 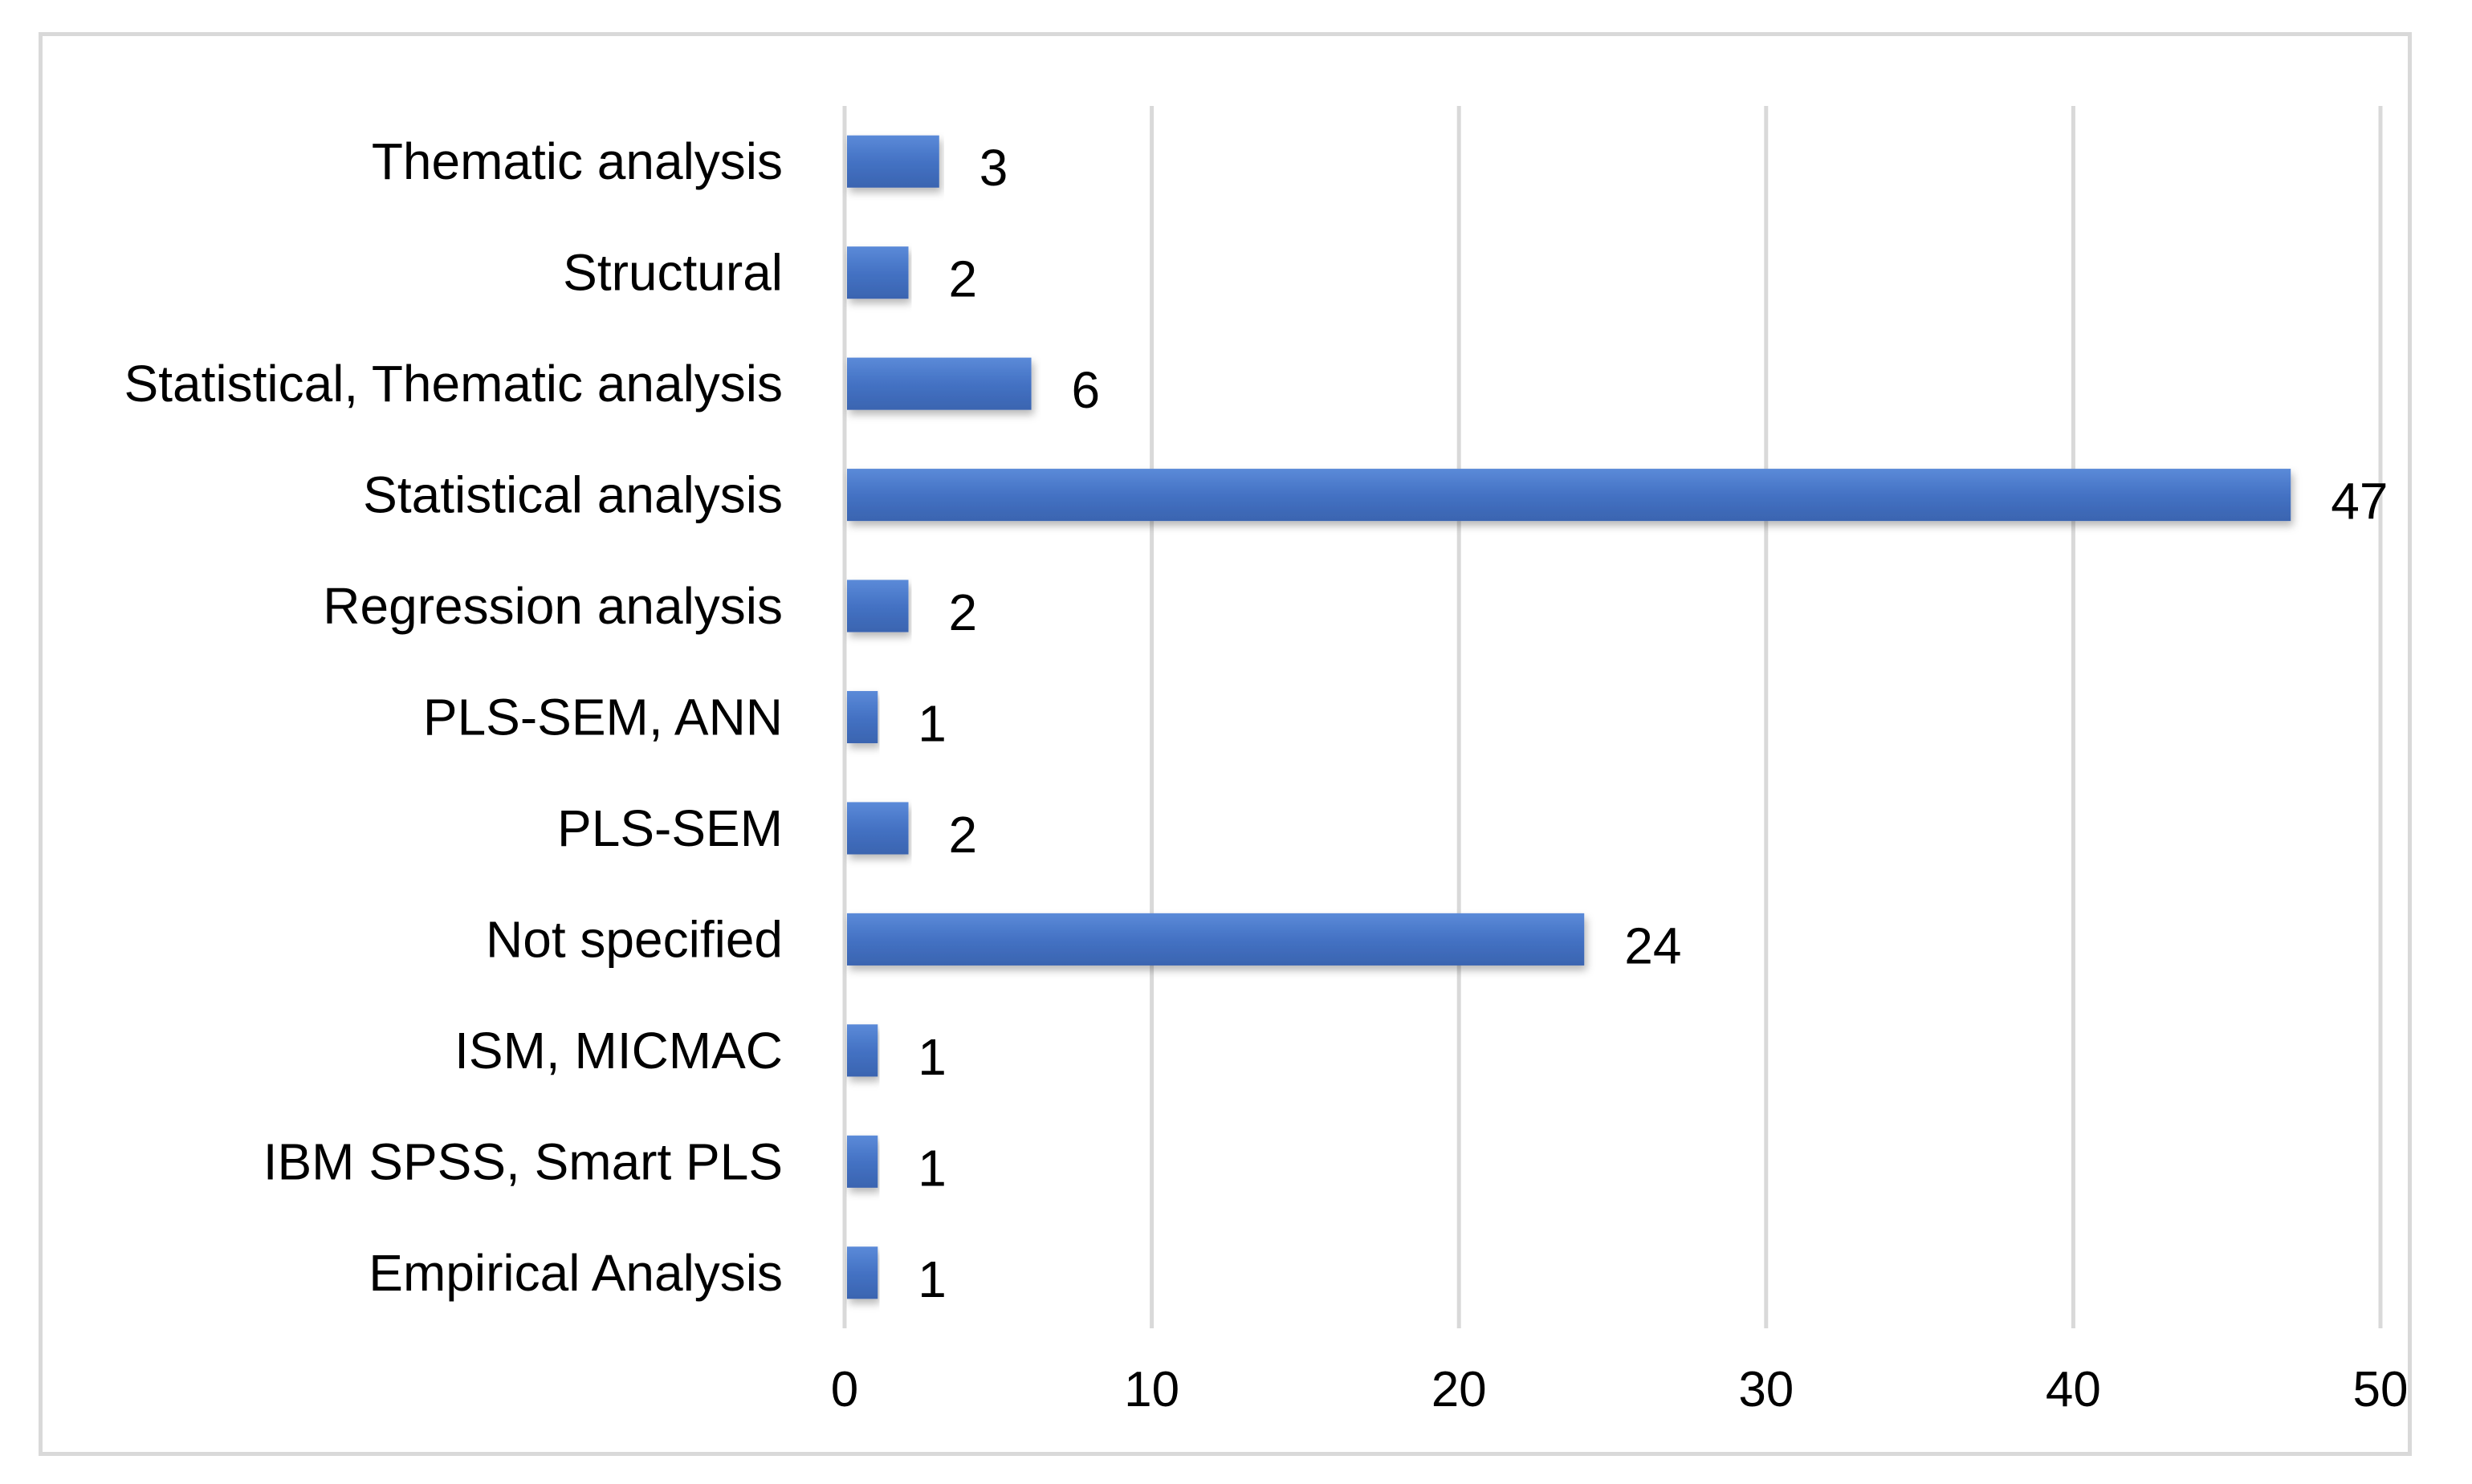 I want to click on bar-statistical-thematic-analysis, so click(x=939, y=383).